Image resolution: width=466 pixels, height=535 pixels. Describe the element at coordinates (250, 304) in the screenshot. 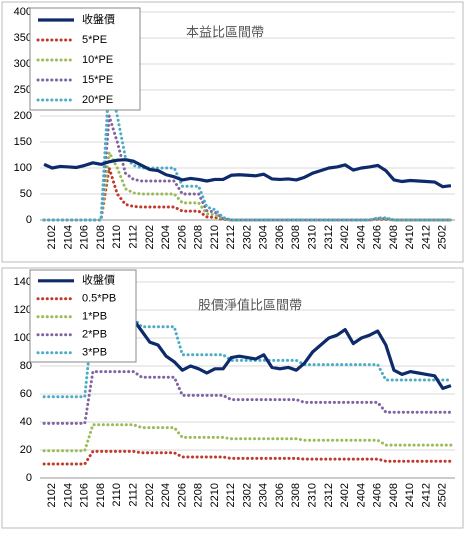

I see `chart-title: 股價淨值比區間帶` at that location.